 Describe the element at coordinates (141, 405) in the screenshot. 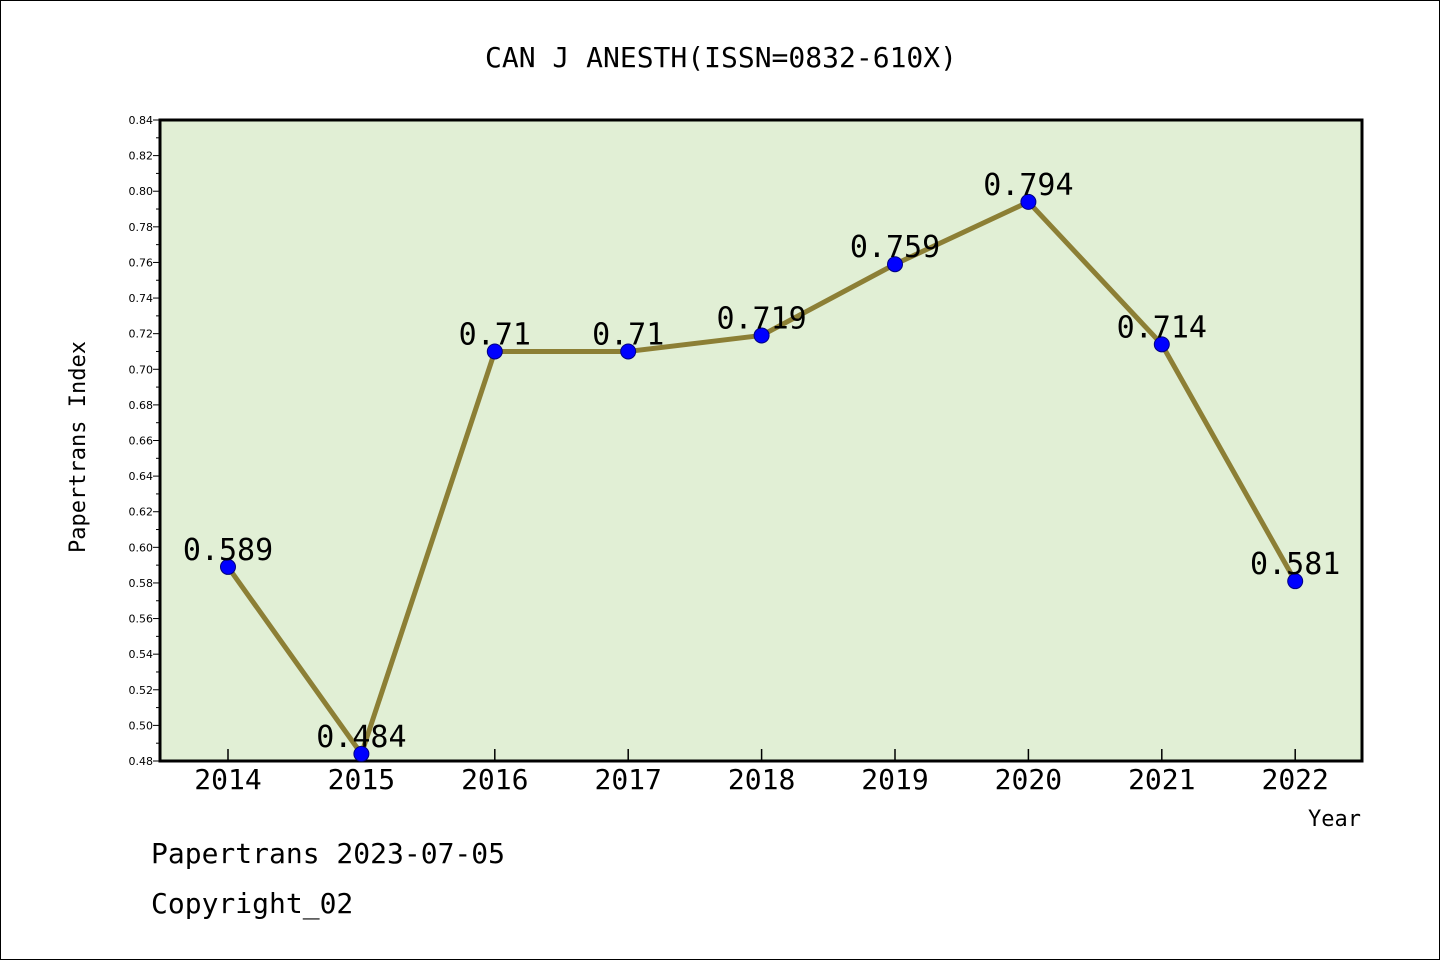

I see `y-tick-label: 0.68` at that location.